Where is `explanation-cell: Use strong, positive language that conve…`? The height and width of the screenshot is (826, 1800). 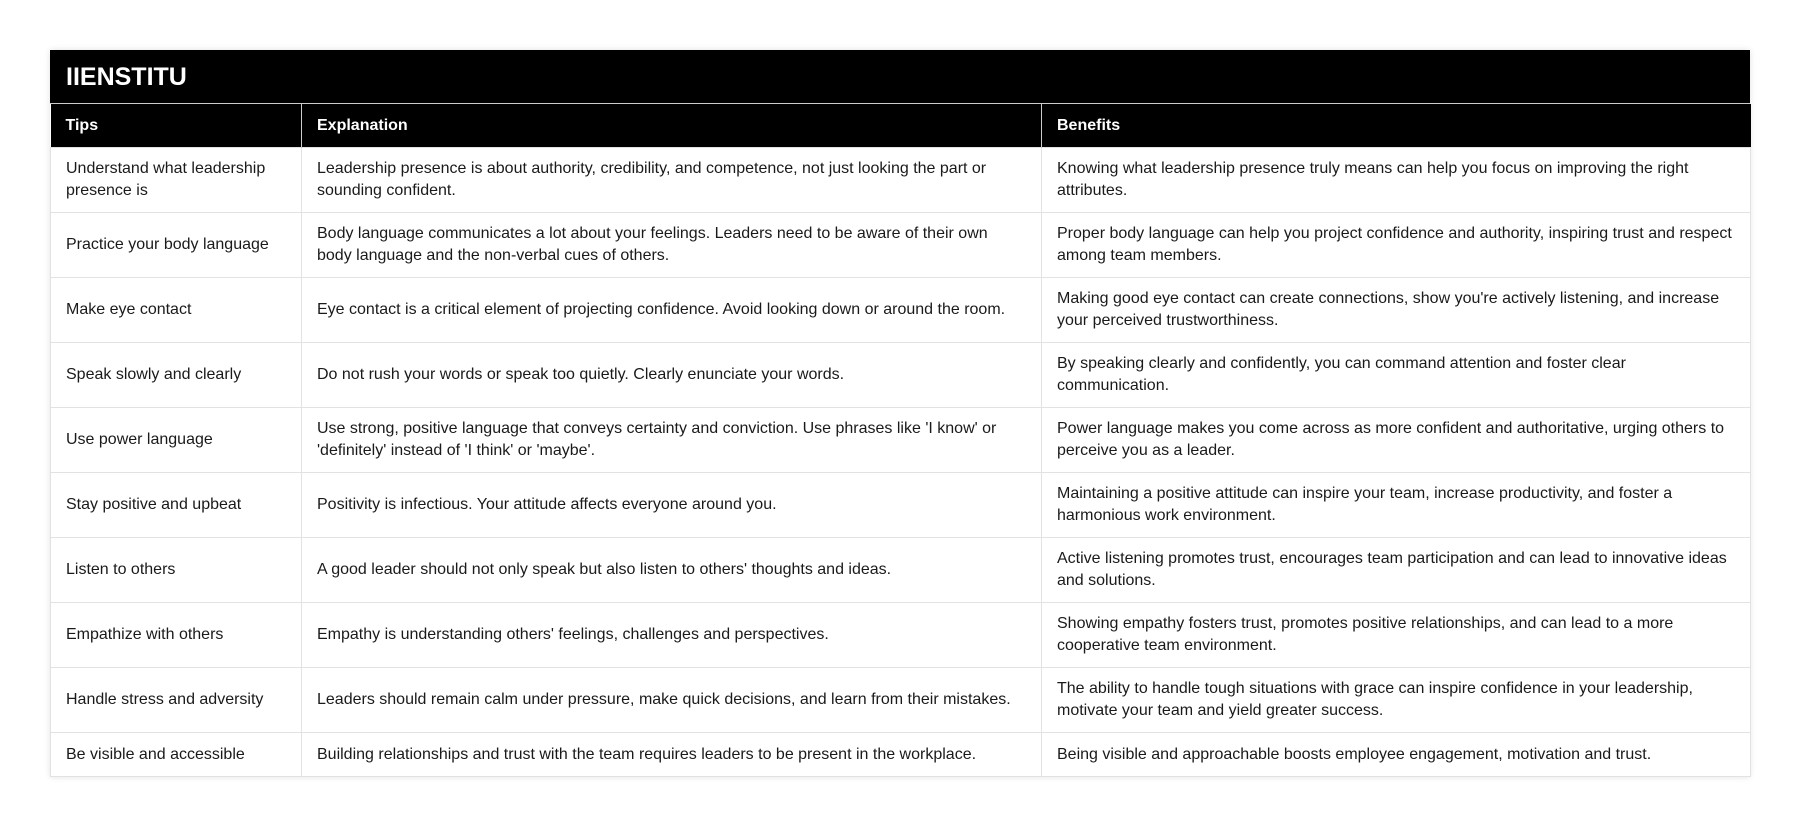
explanation-cell: Use strong, positive language that conve… is located at coordinates (671, 440).